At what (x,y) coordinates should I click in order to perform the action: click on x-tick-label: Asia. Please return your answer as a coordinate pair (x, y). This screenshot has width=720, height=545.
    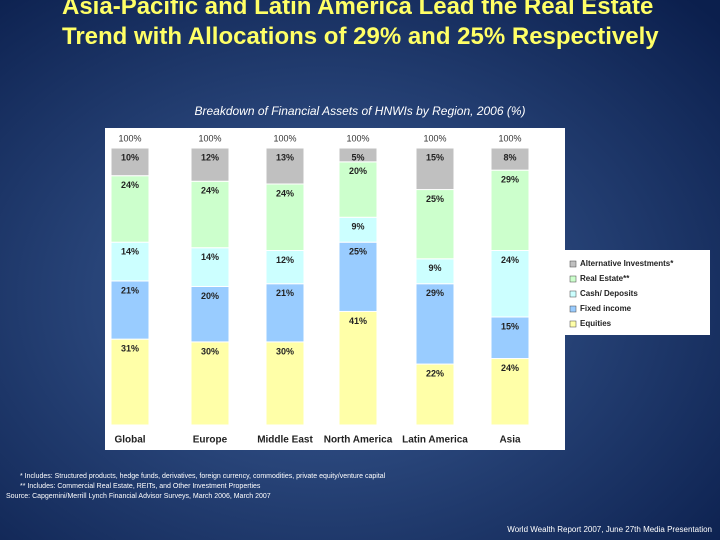
    Looking at the image, I should click on (510, 440).